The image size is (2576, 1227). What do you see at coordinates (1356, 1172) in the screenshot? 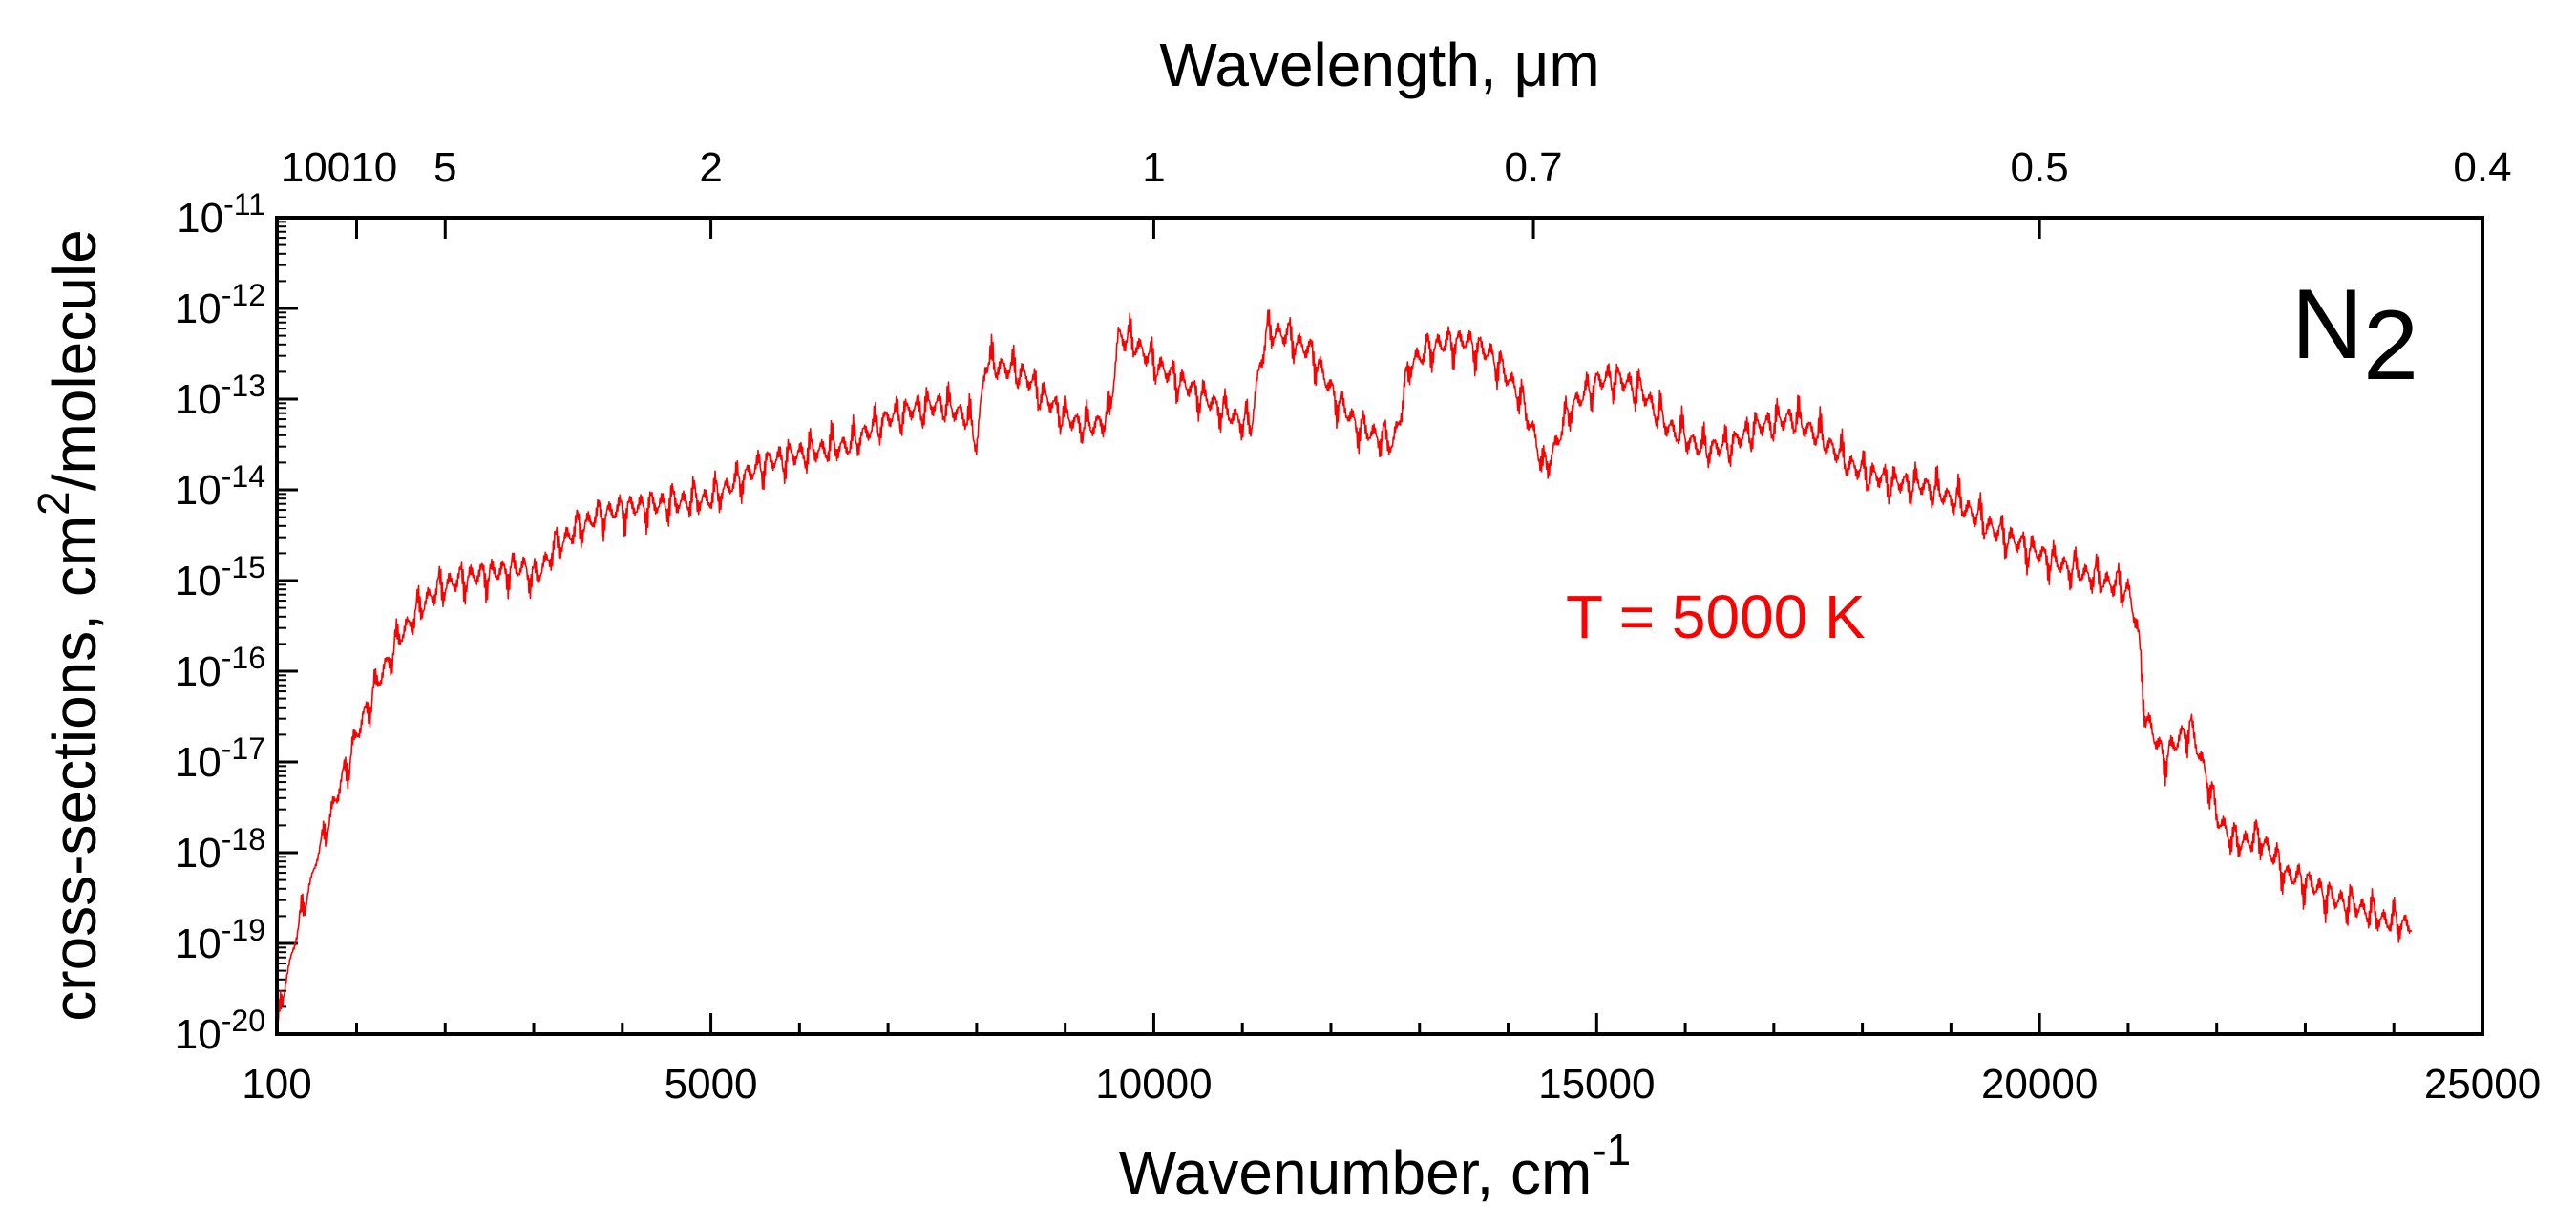
I see `x-axis-title-main: Wavenumber, cm` at bounding box center [1356, 1172].